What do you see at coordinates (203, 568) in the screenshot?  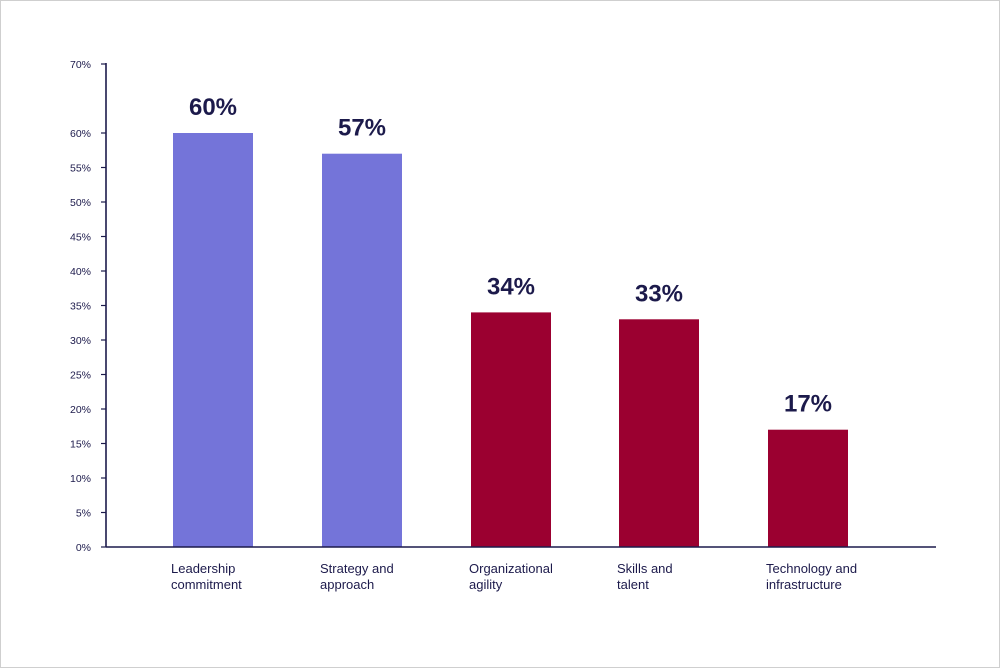 I see `x-category-label: Leadership` at bounding box center [203, 568].